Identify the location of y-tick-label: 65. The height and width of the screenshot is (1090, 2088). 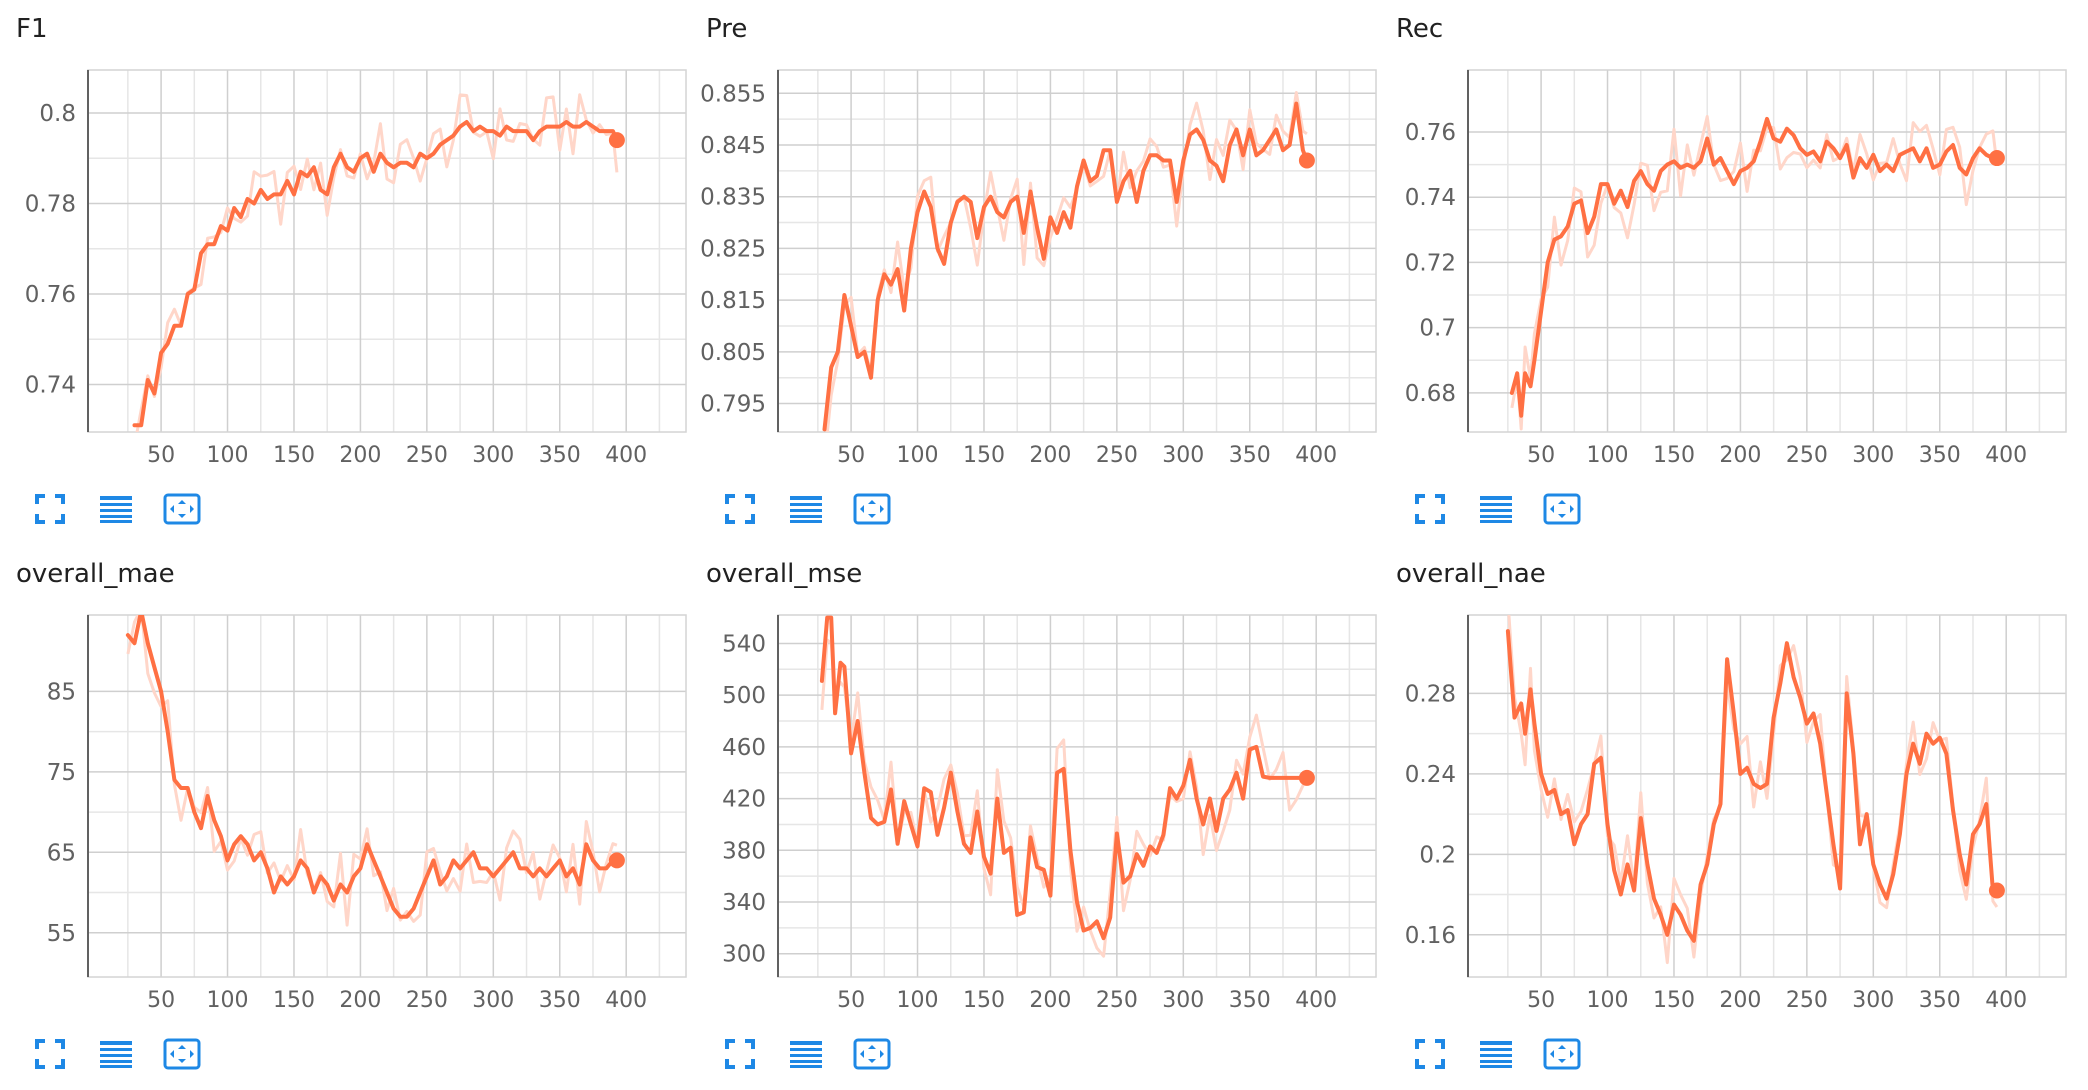
(61, 853).